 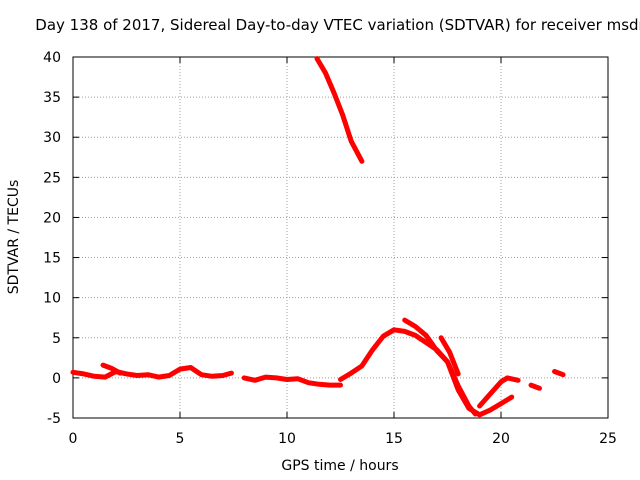 I want to click on y-tick-label: 25, so click(x=52, y=178).